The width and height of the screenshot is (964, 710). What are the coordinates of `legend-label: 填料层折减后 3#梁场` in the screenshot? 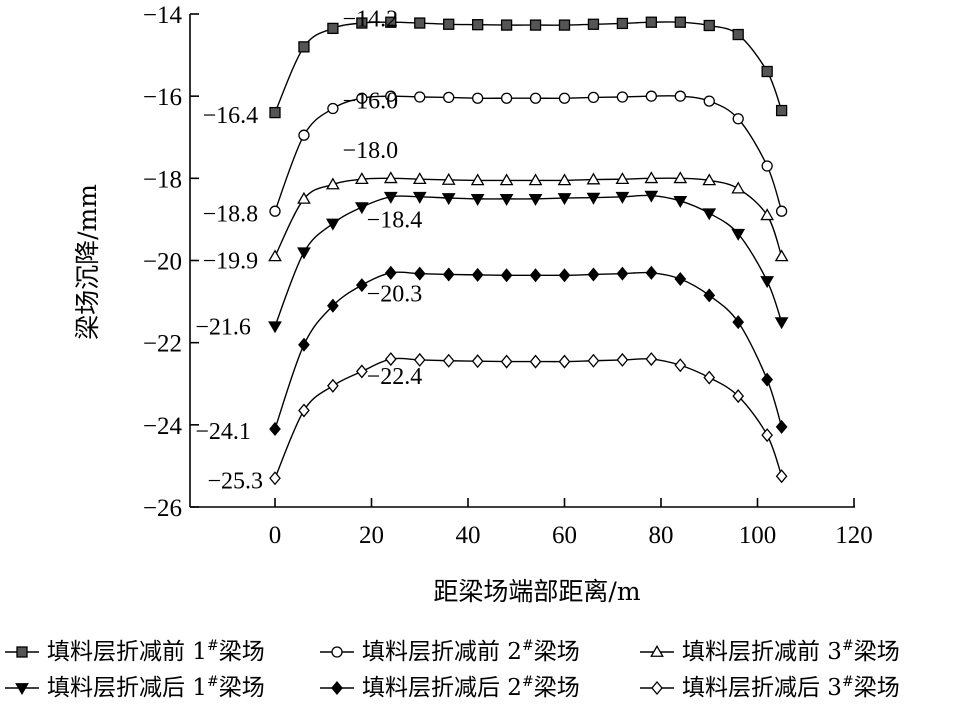 It's located at (791, 687).